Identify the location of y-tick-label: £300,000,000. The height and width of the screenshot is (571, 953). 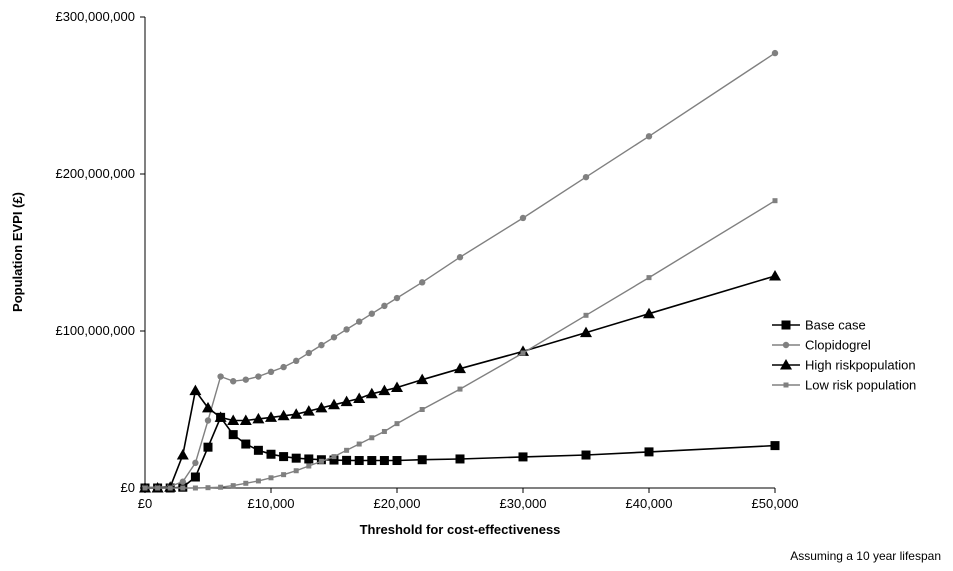
(95, 16).